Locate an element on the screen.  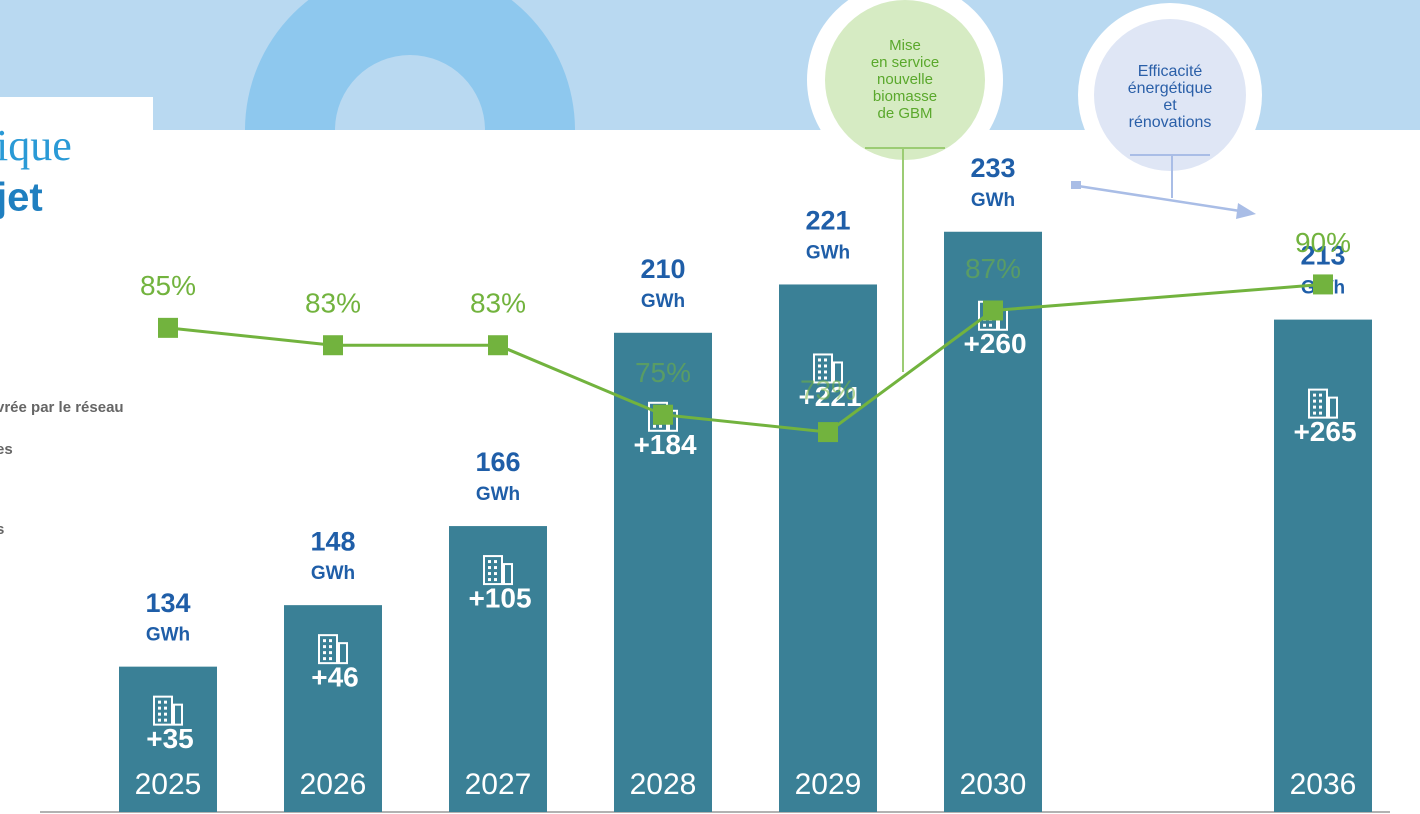
building-count-label: +260 is located at coordinates (994, 343).